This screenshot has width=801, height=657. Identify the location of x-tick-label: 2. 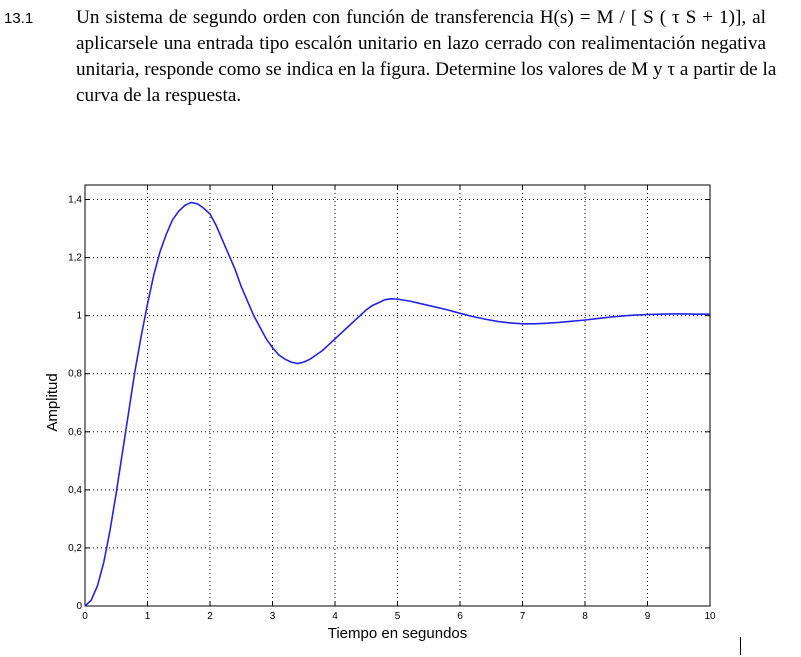
(210, 616).